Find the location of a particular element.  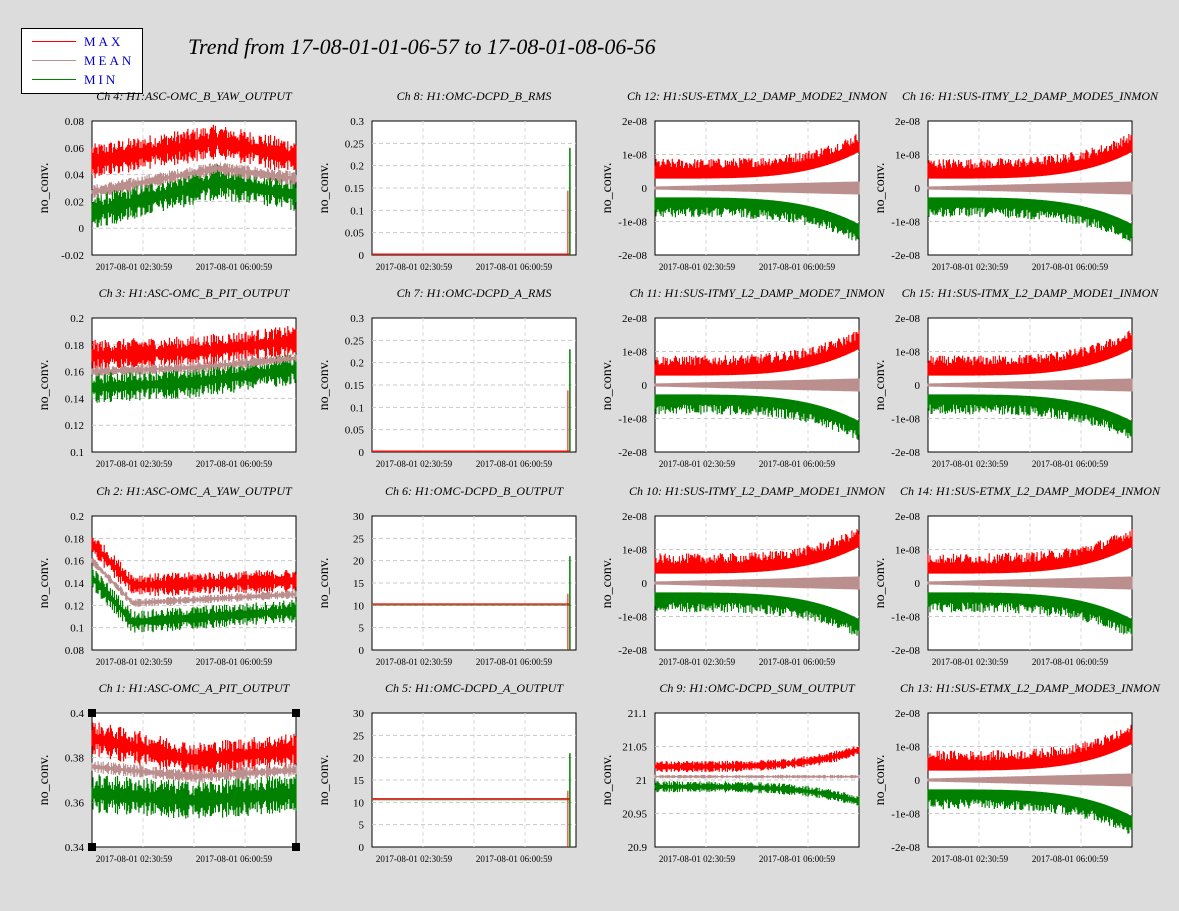

y-tick-label: 1e-08 is located at coordinates (908, 156).